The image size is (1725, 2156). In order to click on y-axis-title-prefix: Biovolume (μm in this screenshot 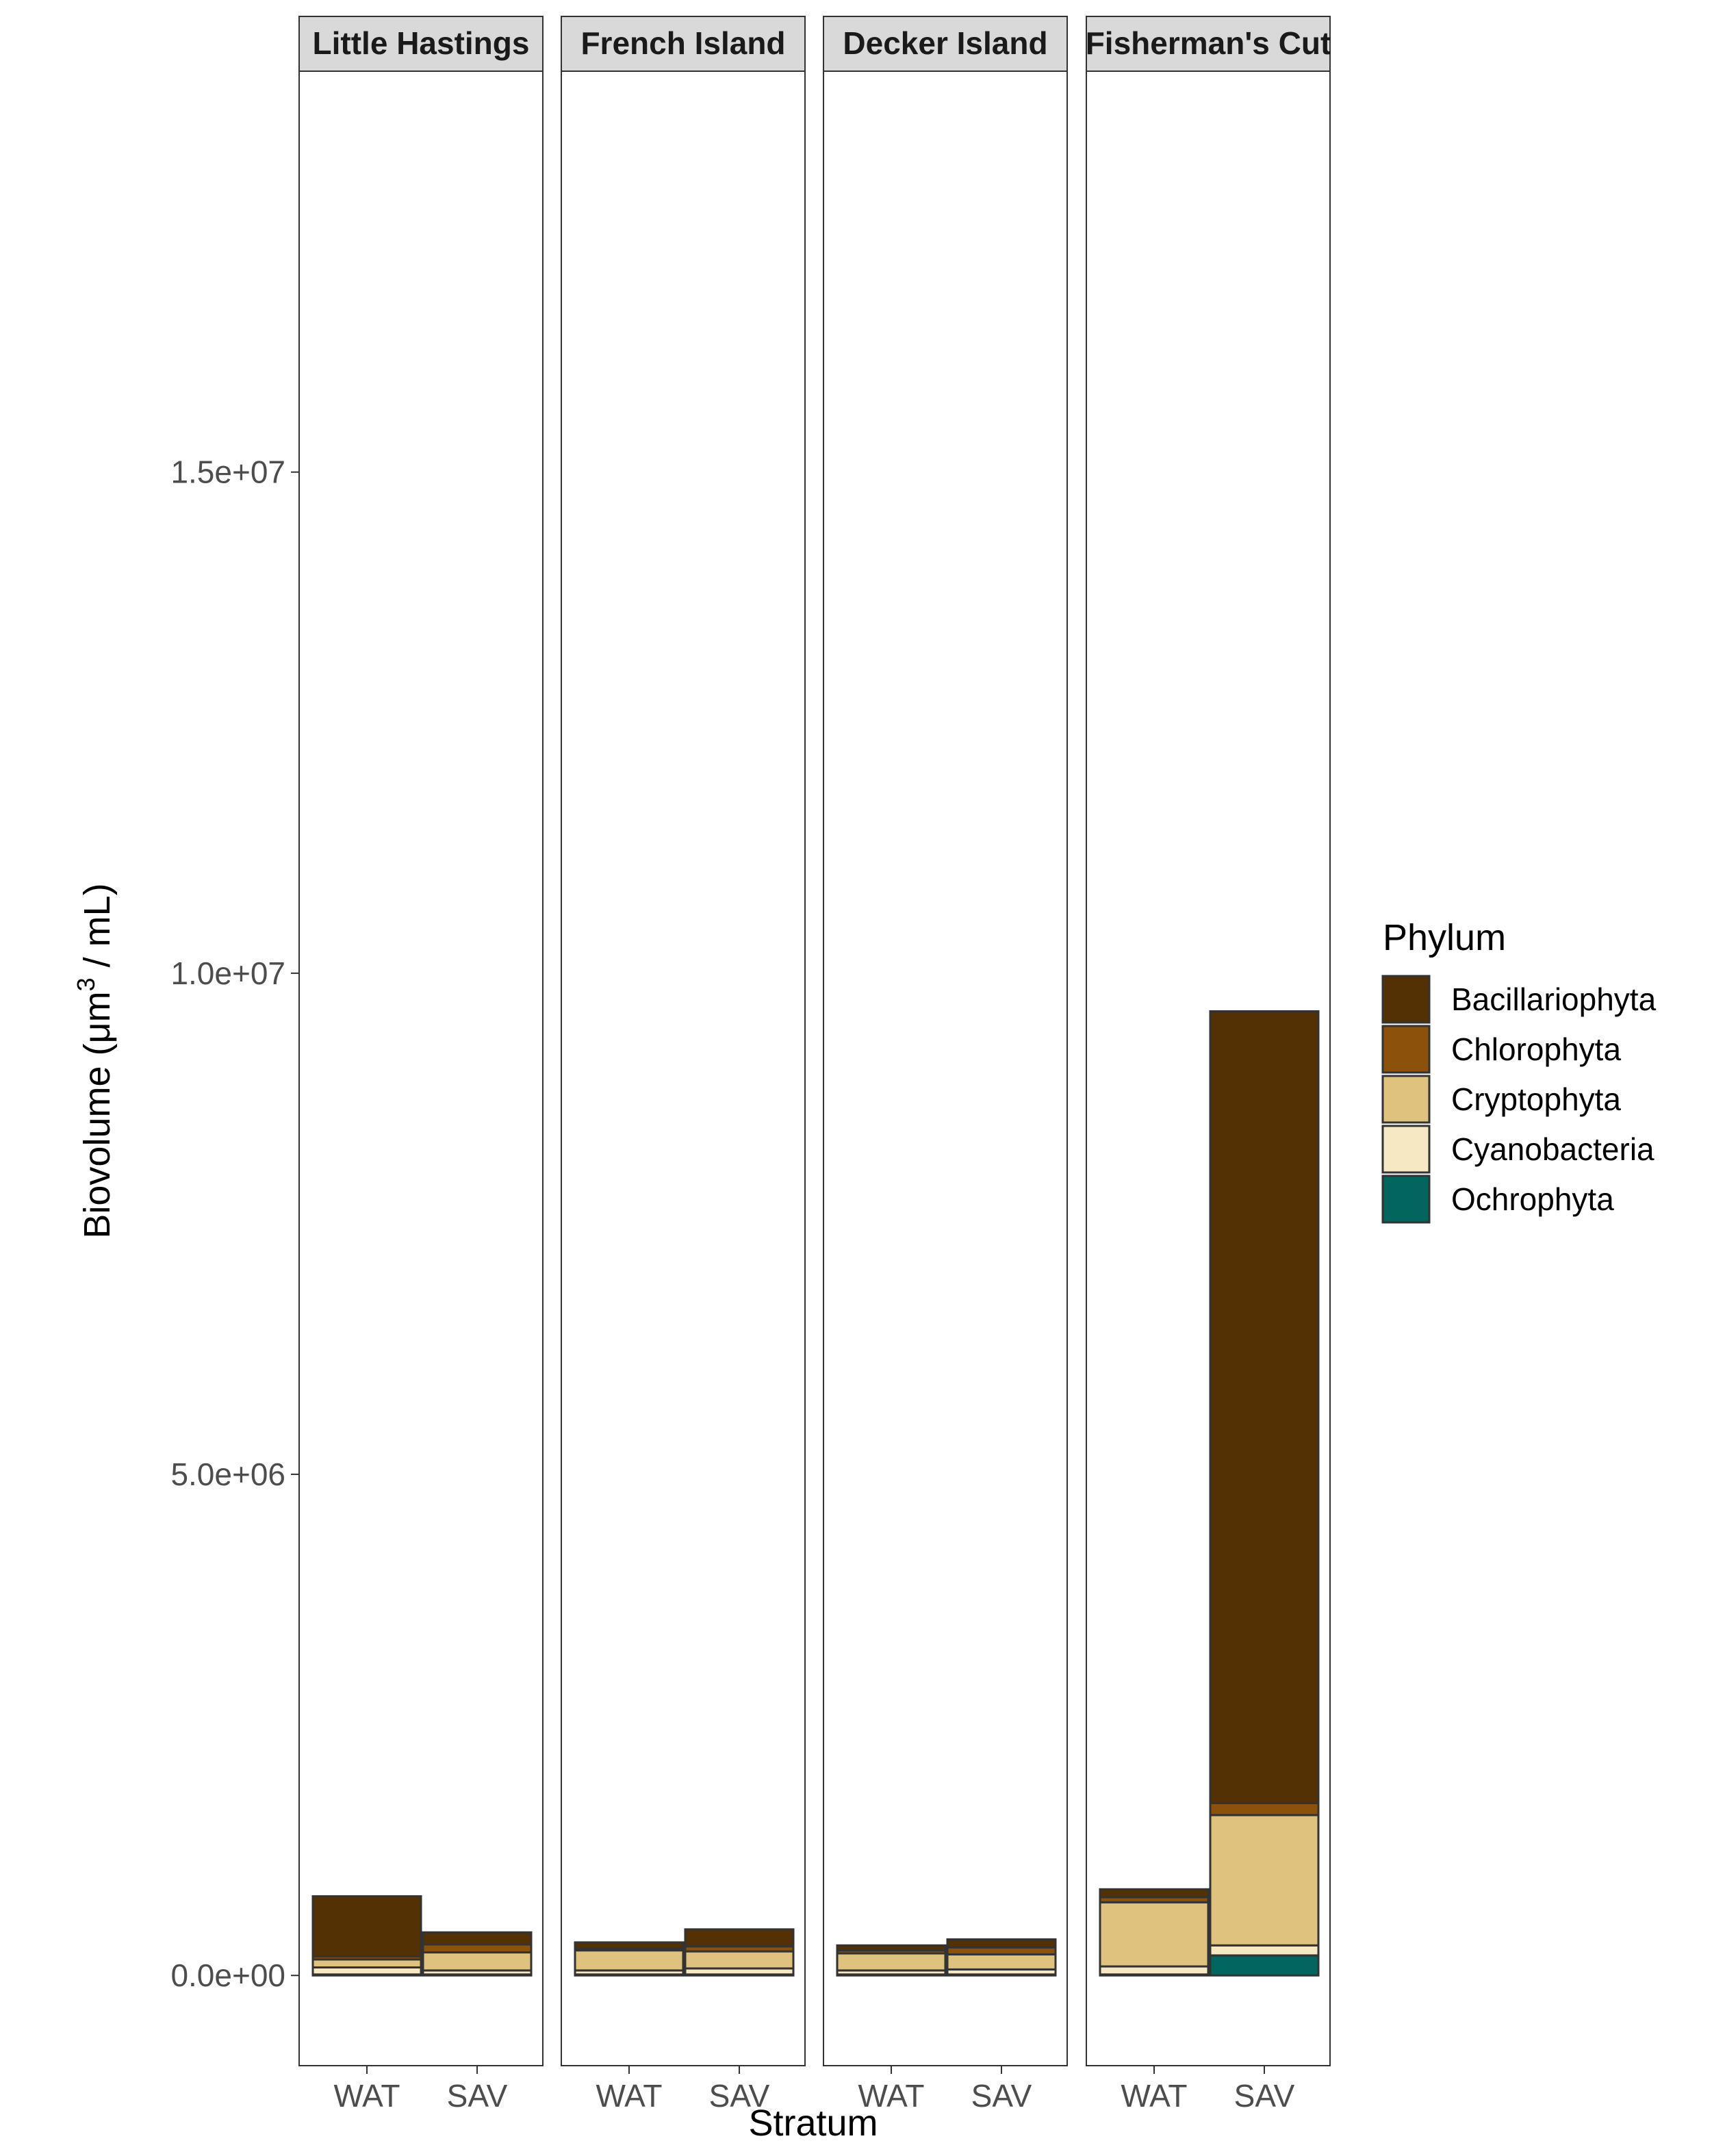, I will do `click(97, 1114)`.